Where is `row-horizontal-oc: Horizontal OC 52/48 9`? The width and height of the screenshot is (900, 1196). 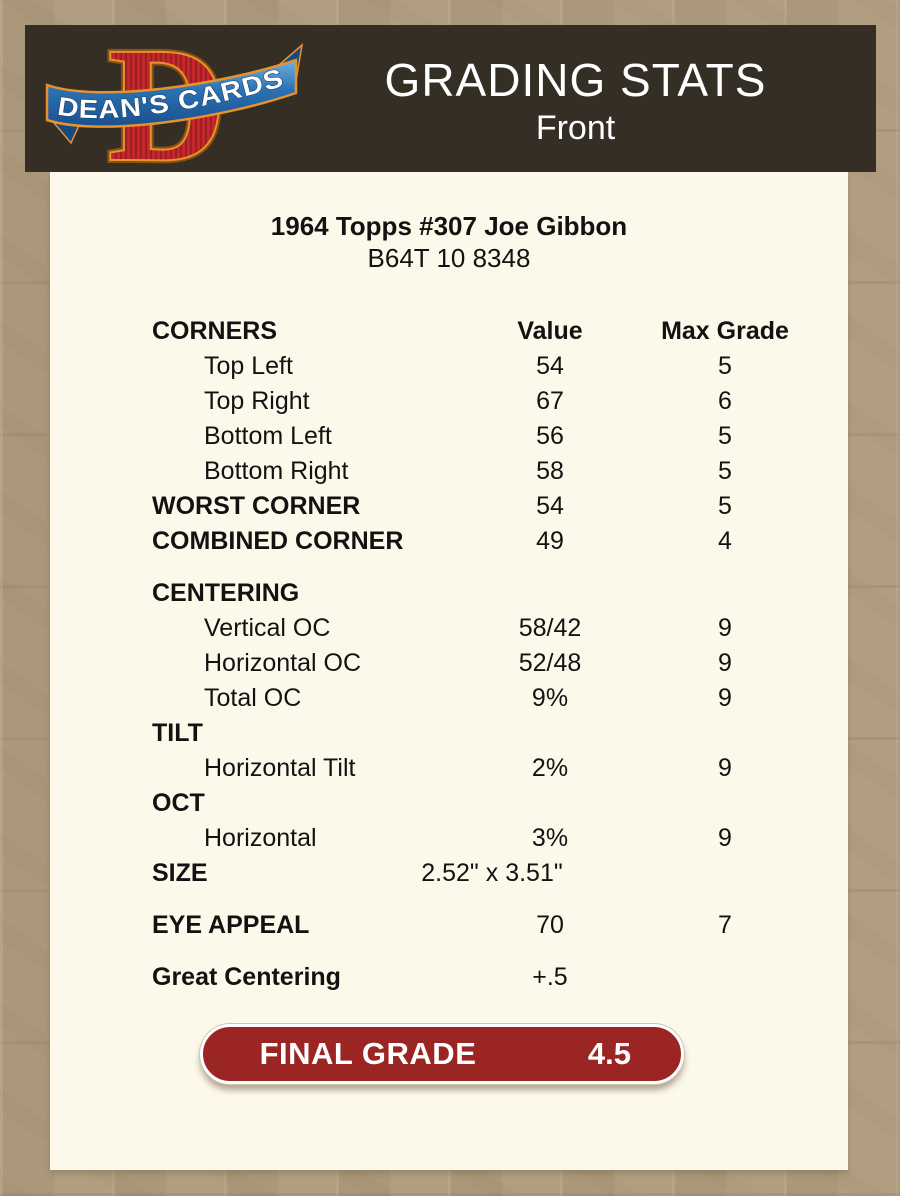
row-horizontal-oc: Horizontal OC 52/48 9 is located at coordinates (468, 663).